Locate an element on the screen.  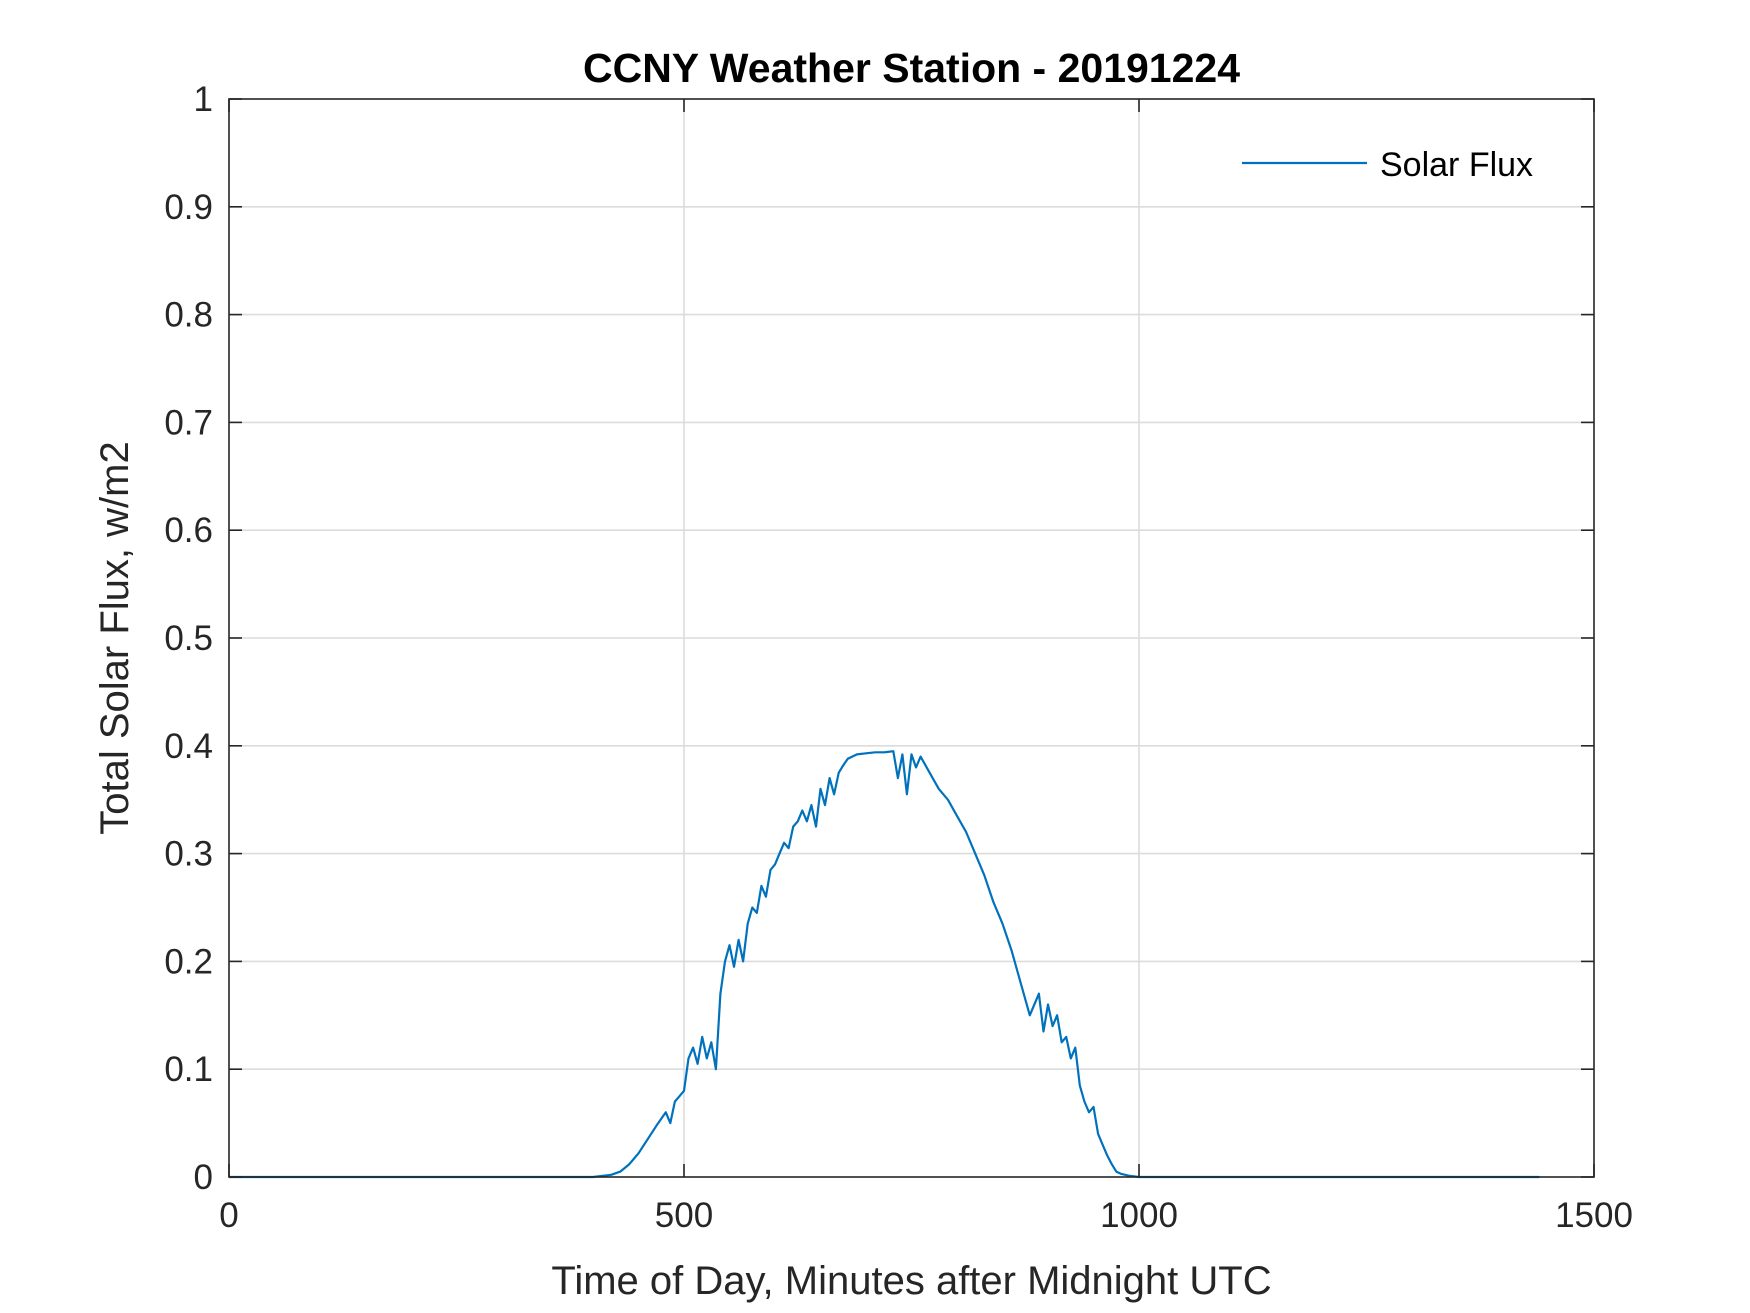
y-tick-label: 0.3 is located at coordinates (188, 854).